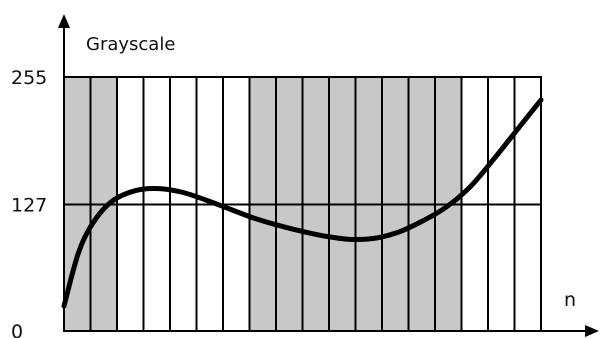 Image resolution: width=600 pixels, height=338 pixels. What do you see at coordinates (570, 300) in the screenshot?
I see `x-axis-label: n` at bounding box center [570, 300].